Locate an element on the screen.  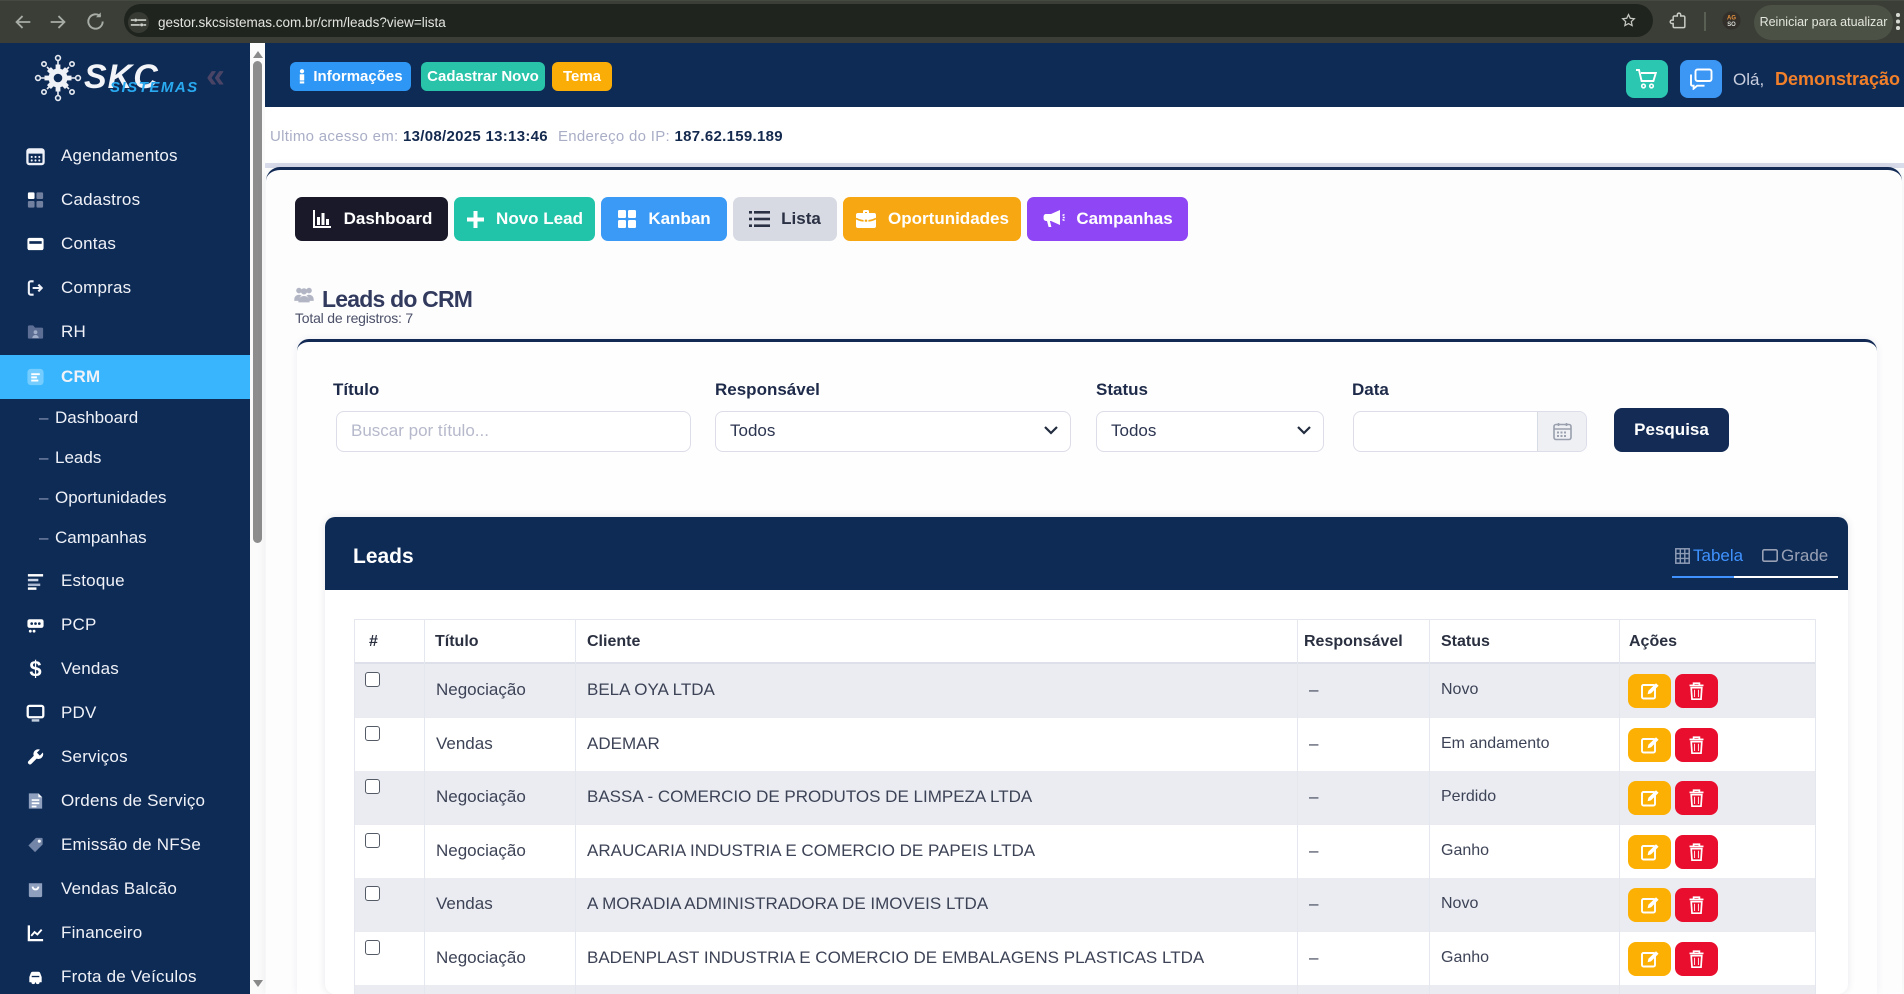
svg-text: AG is located at coordinates (1731, 19).